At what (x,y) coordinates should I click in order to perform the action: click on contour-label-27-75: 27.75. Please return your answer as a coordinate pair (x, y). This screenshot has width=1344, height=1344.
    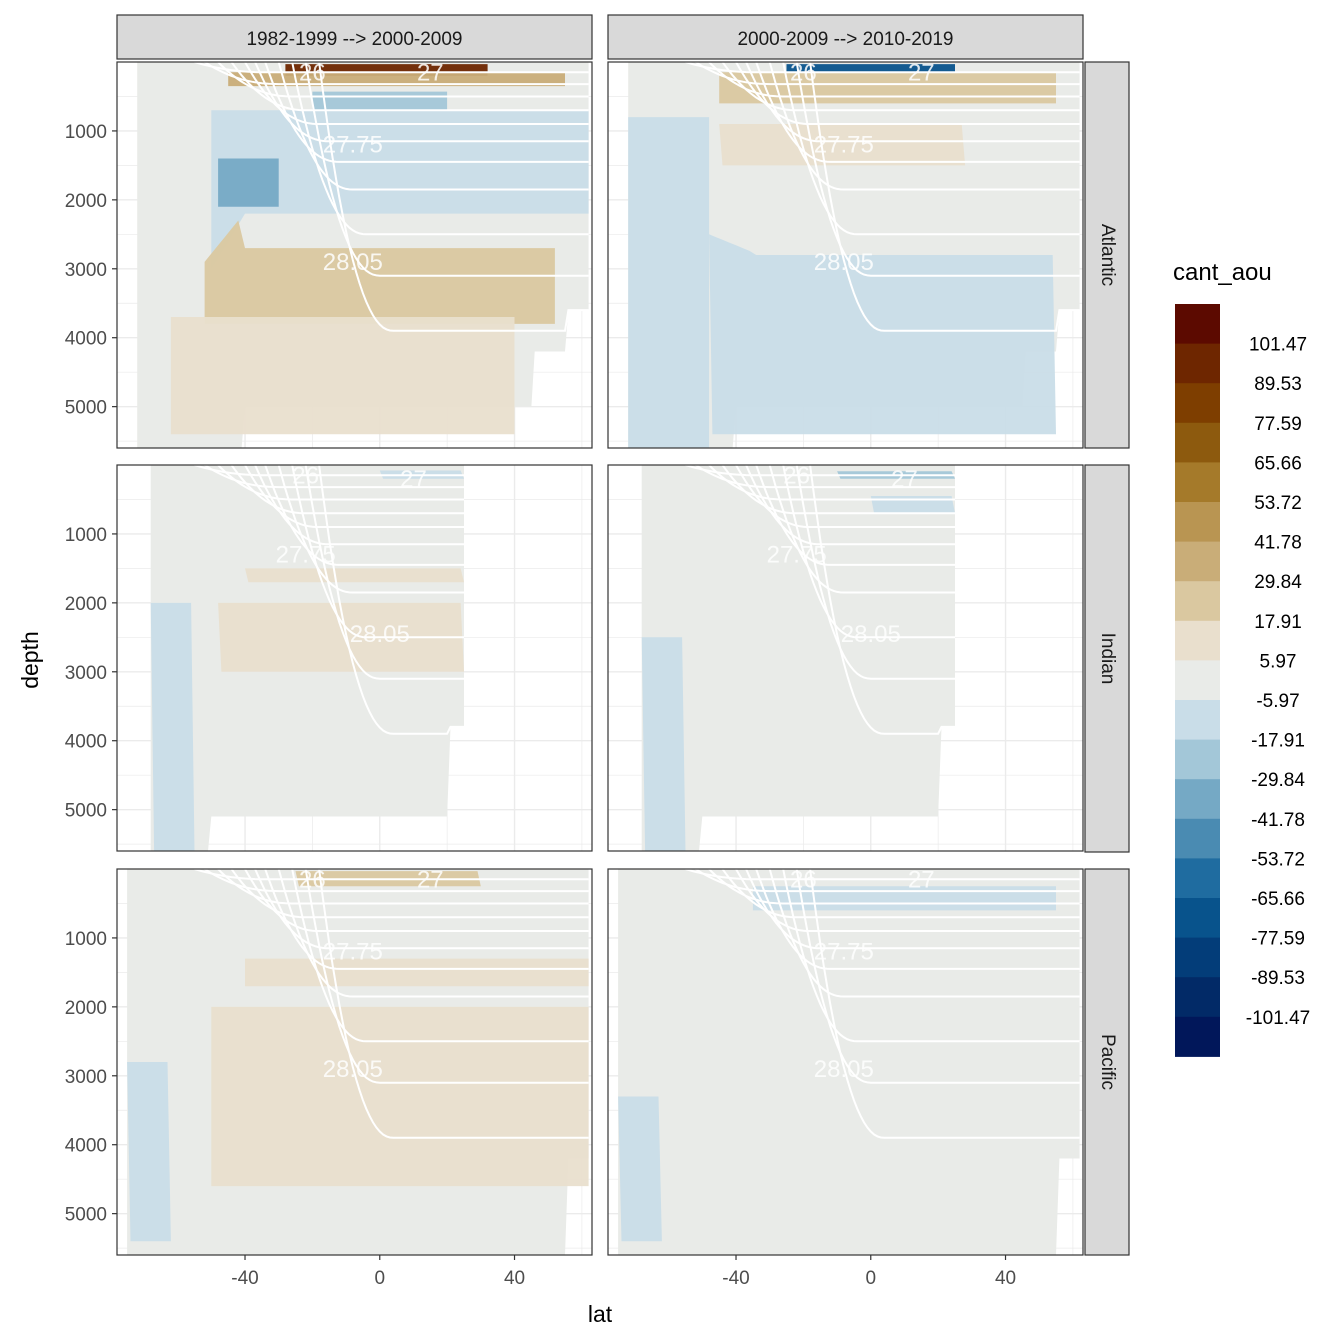
    Looking at the image, I should click on (844, 145).